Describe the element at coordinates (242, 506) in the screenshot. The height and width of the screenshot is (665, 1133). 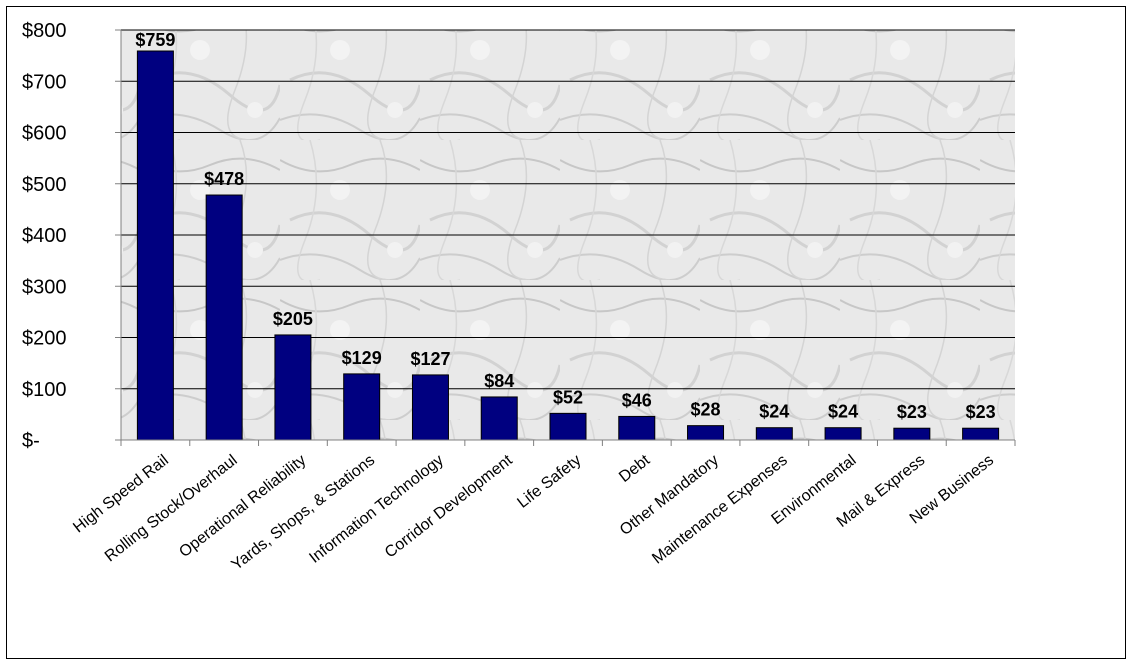
I see `category-label: Operational Reliability` at that location.